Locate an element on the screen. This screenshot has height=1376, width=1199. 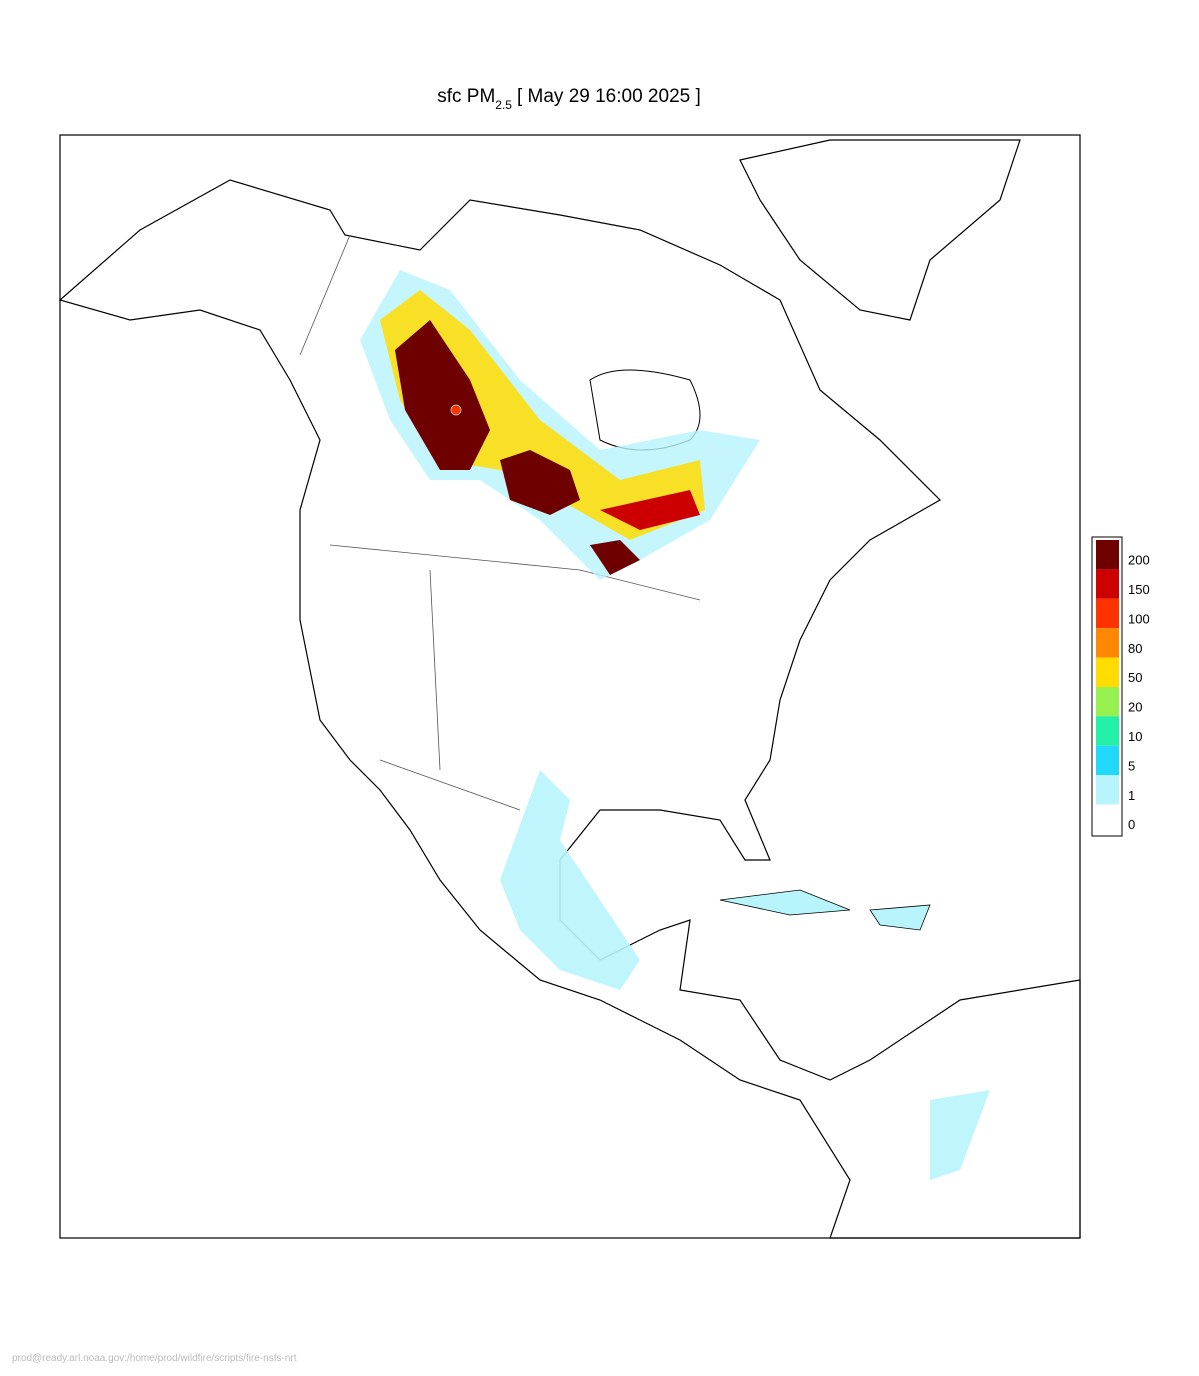
legend-label: 50 is located at coordinates (1135, 677).